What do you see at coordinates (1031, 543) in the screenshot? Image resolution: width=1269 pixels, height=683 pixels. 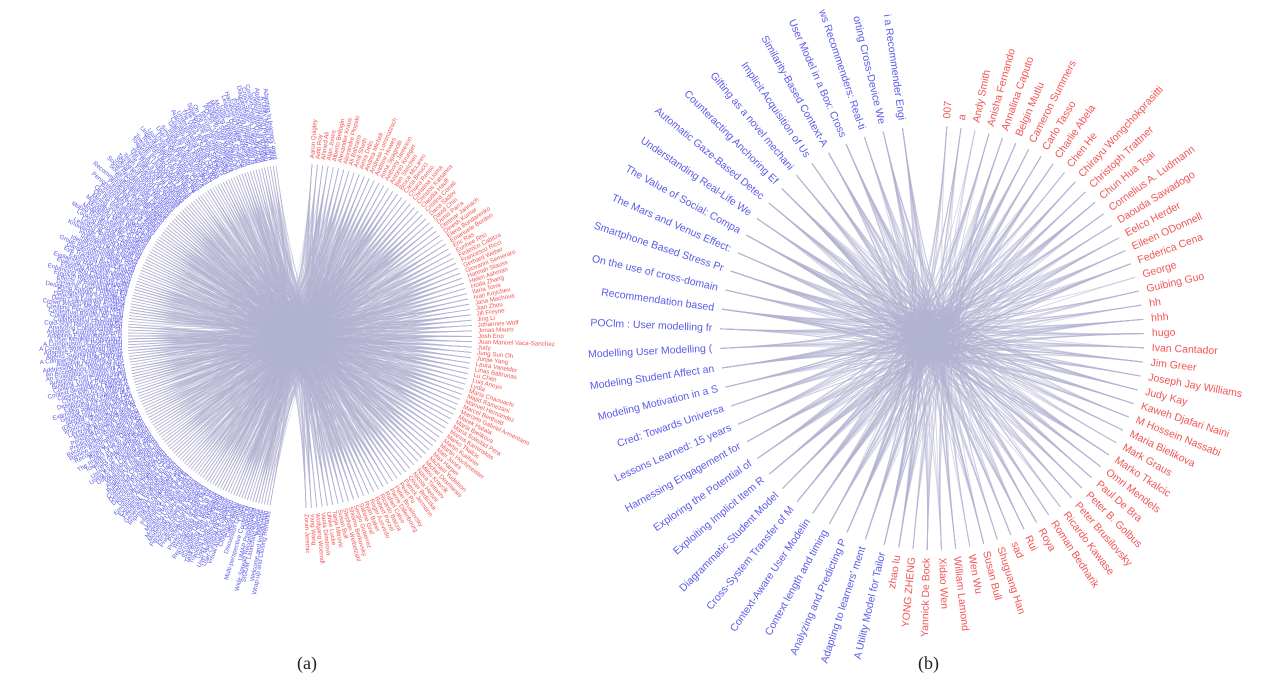 I see `author-node-label: Rui` at bounding box center [1031, 543].